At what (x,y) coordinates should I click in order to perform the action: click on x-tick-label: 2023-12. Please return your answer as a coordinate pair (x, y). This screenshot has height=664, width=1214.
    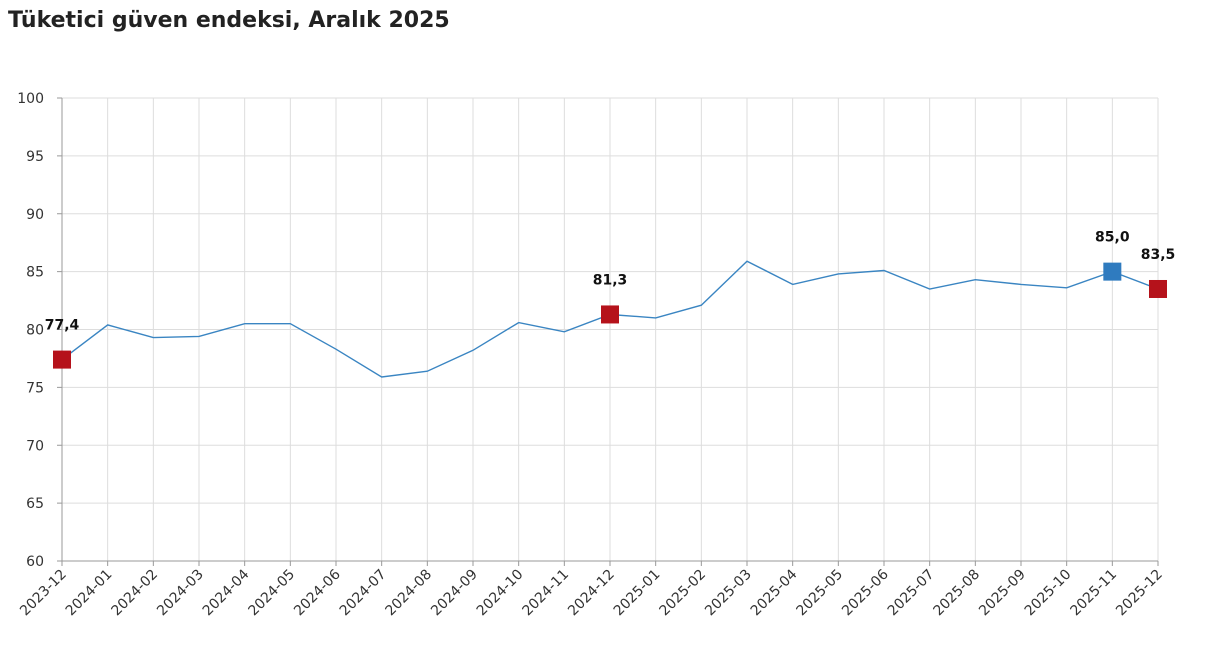
    Looking at the image, I should click on (43, 593).